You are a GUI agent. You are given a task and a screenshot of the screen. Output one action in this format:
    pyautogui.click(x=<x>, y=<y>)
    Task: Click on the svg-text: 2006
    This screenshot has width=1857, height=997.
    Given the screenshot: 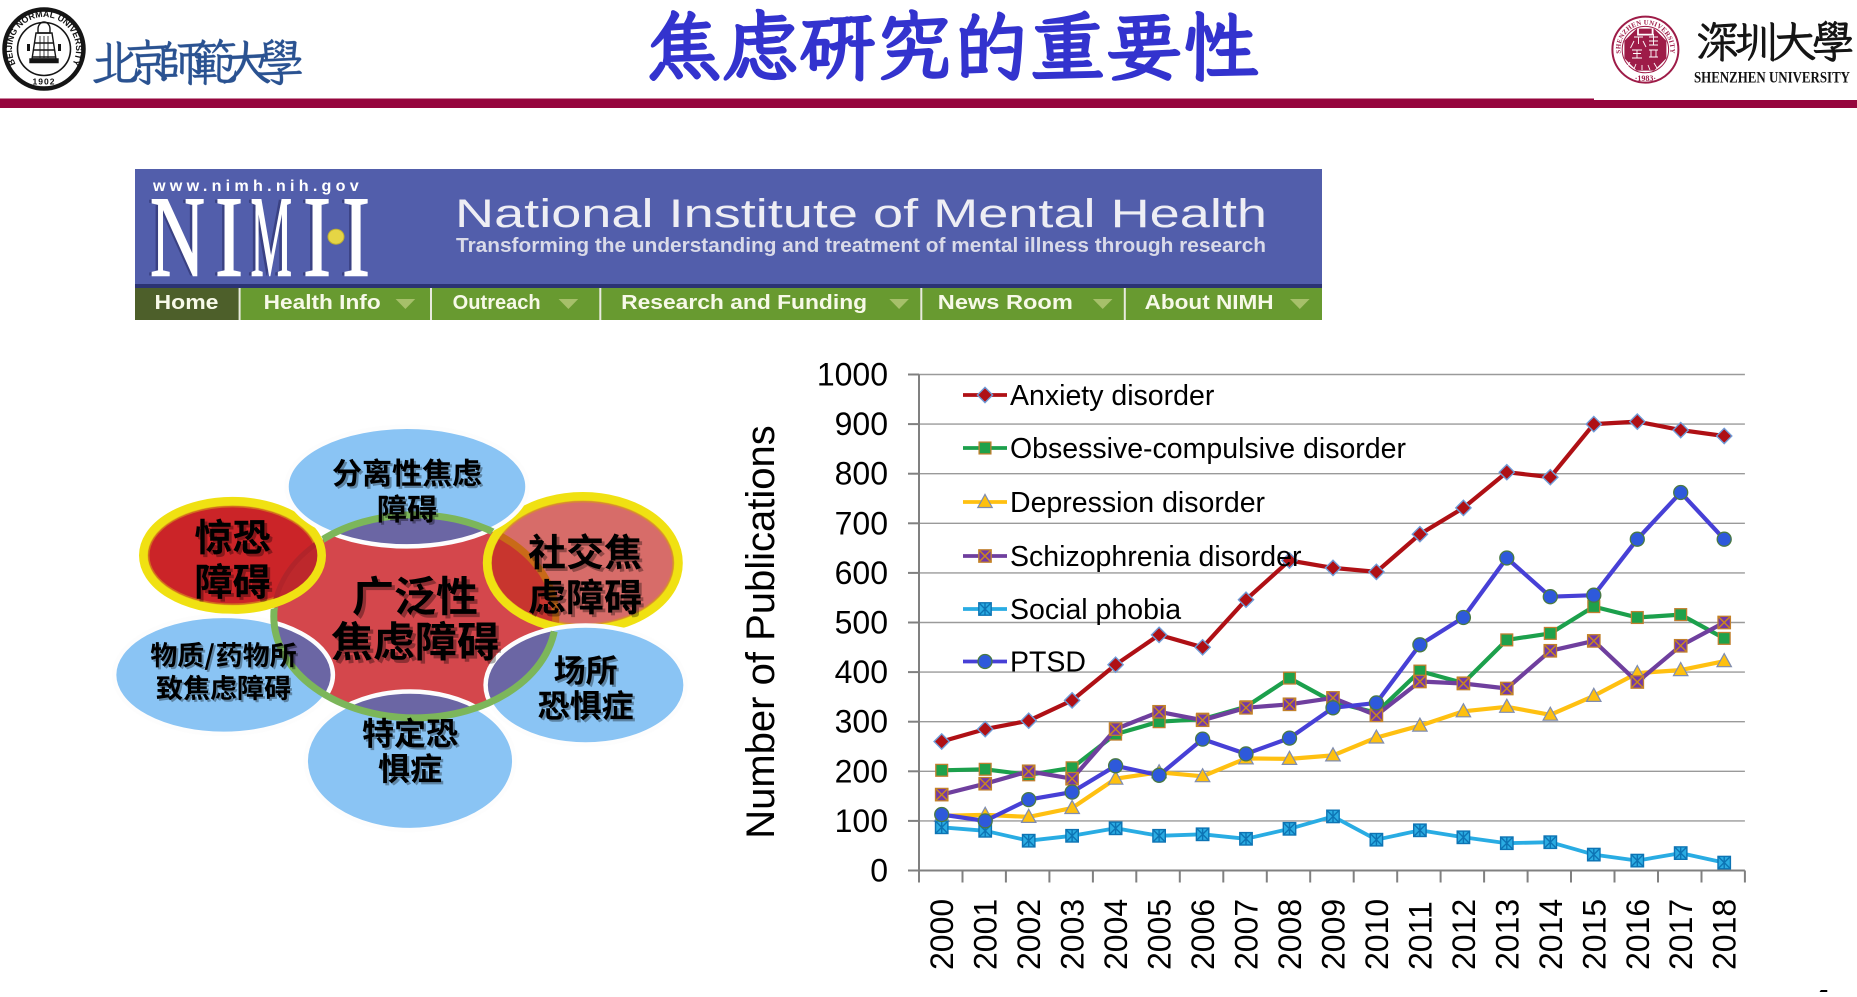 What is the action you would take?
    pyautogui.click(x=1203, y=934)
    